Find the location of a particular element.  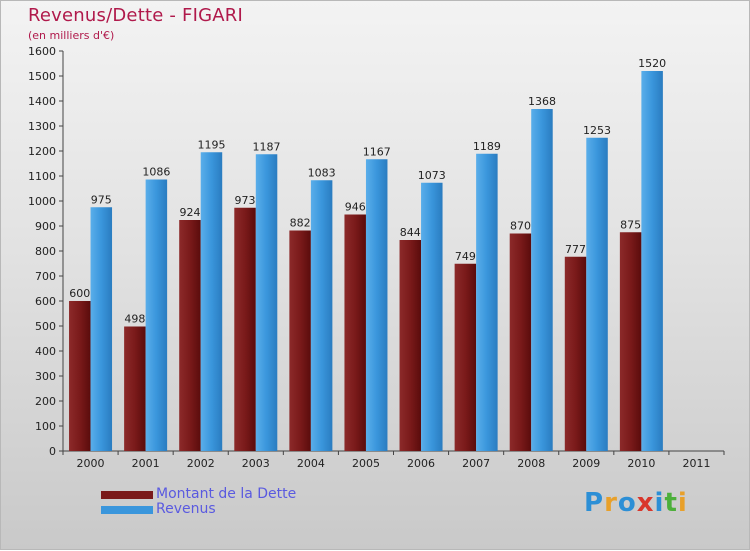

value-label-revenus: 1167 is located at coordinates (377, 151).